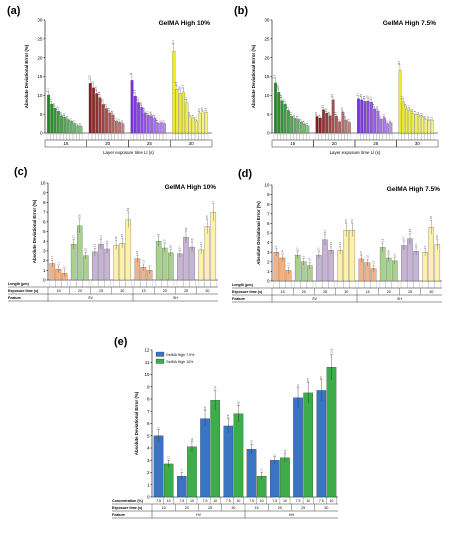 This screenshot has height=550, width=458. Describe the element at coordinates (148, 112) in the screenshot. I see `value-label: 4.7` at that location.